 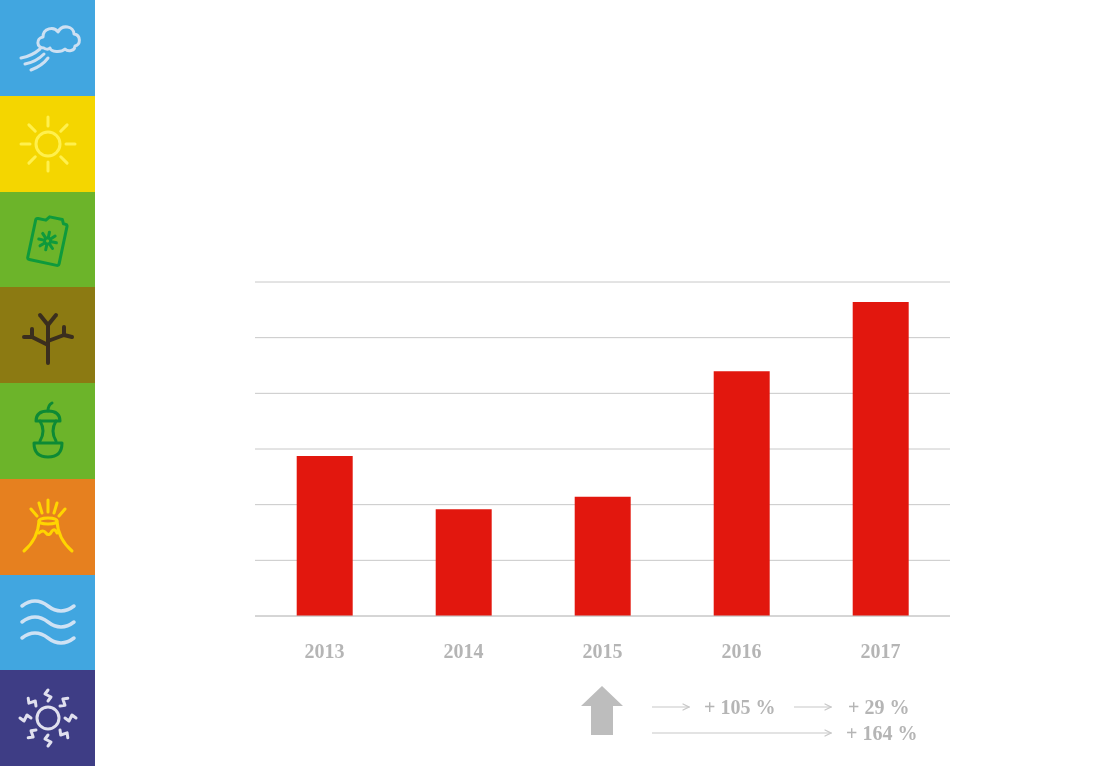 What do you see at coordinates (741, 651) in the screenshot?
I see `x-tick-label: 2016` at bounding box center [741, 651].